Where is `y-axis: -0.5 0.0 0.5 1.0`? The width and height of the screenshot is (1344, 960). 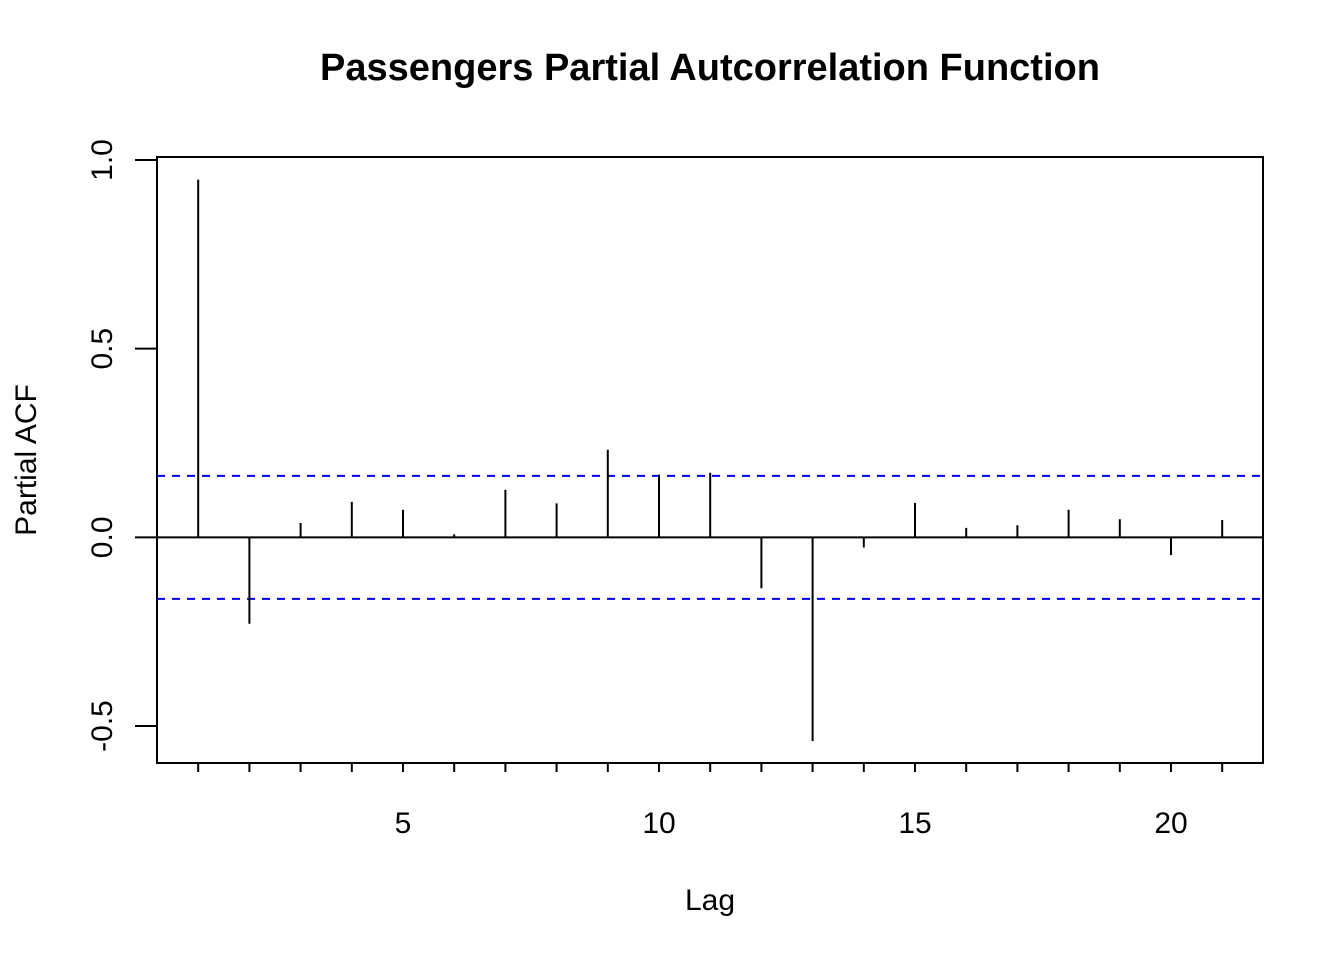
y-axis: -0.5 0.0 0.5 1.0 is located at coordinates (122, 445).